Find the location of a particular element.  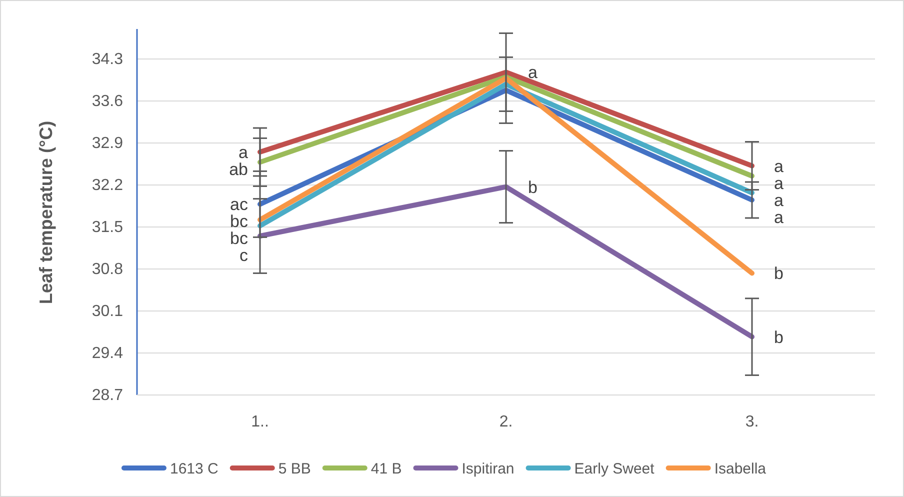

y-tick-label: 34.3 is located at coordinates (108, 59).